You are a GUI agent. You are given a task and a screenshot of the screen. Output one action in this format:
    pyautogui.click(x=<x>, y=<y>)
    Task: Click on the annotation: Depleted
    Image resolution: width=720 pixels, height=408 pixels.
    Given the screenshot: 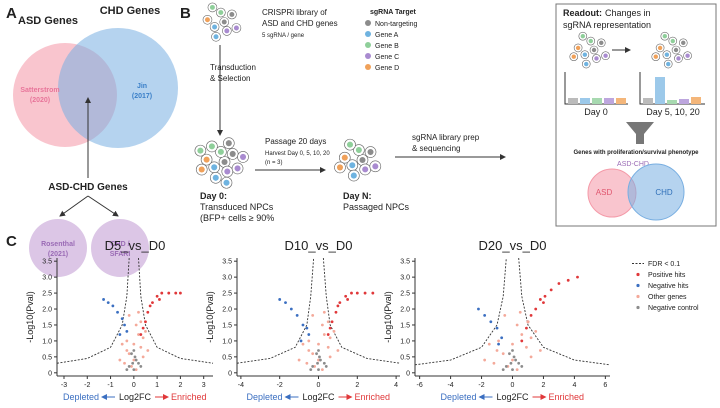 What is the action you would take?
    pyautogui.click(x=458, y=397)
    